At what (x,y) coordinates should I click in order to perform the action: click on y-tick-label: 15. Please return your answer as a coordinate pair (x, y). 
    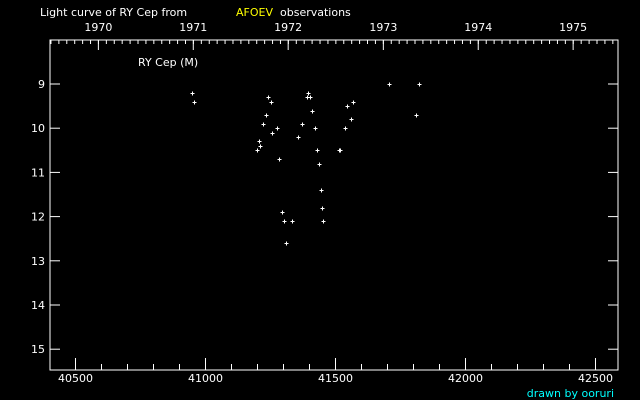
    Looking at the image, I should click on (38, 349).